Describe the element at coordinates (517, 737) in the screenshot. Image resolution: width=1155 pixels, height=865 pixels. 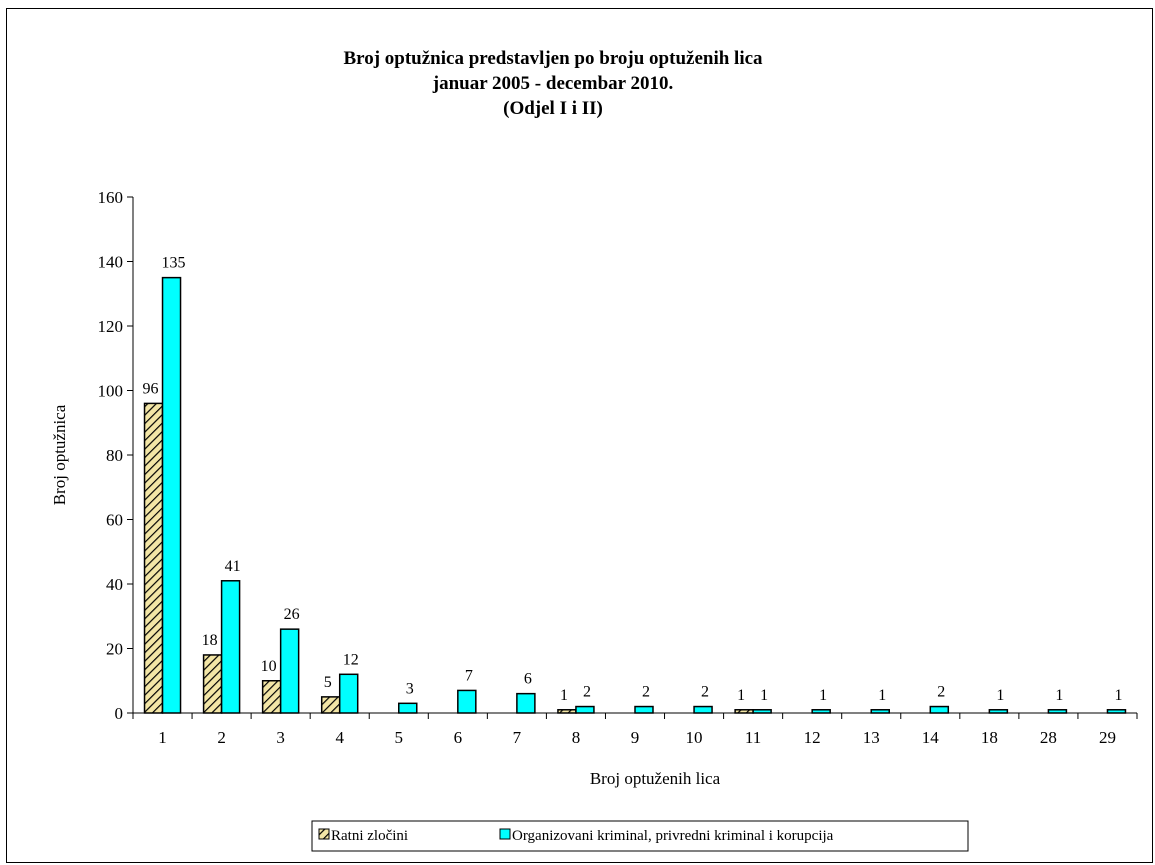
I see `x-tick-label: 7` at that location.